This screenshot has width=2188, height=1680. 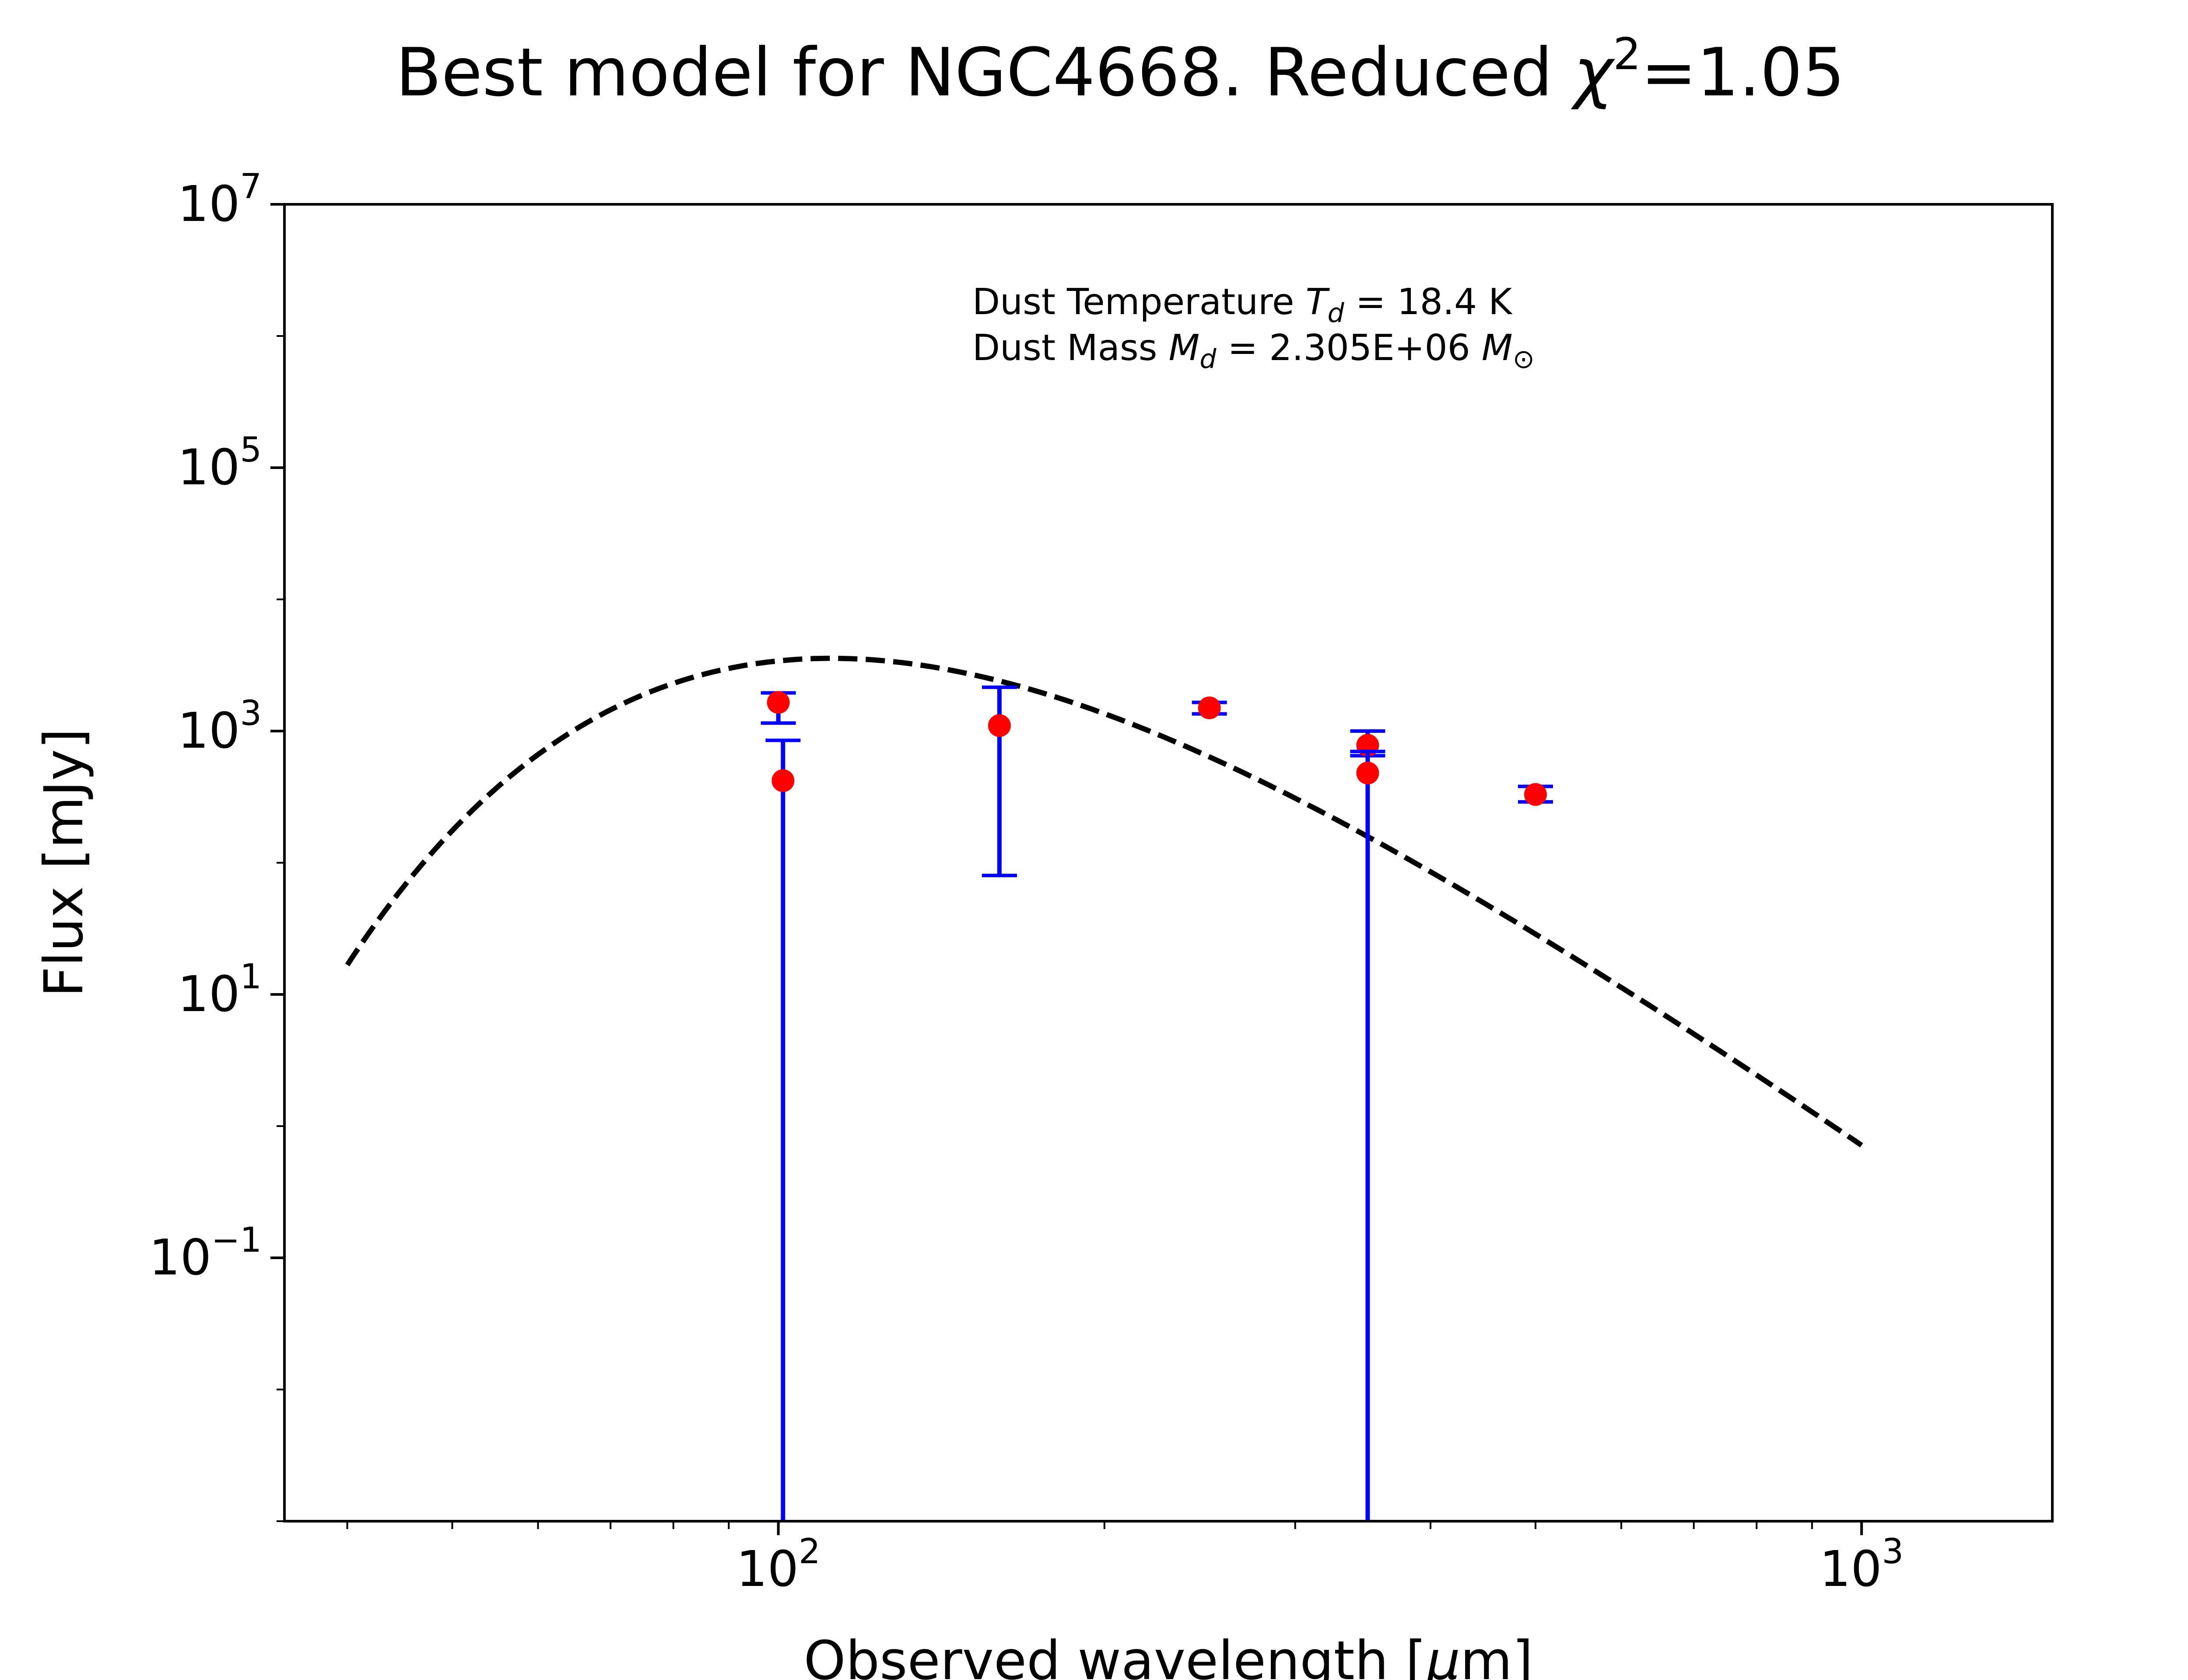 What do you see at coordinates (1862, 1565) in the screenshot?
I see `x-tick-label: 10³` at bounding box center [1862, 1565].